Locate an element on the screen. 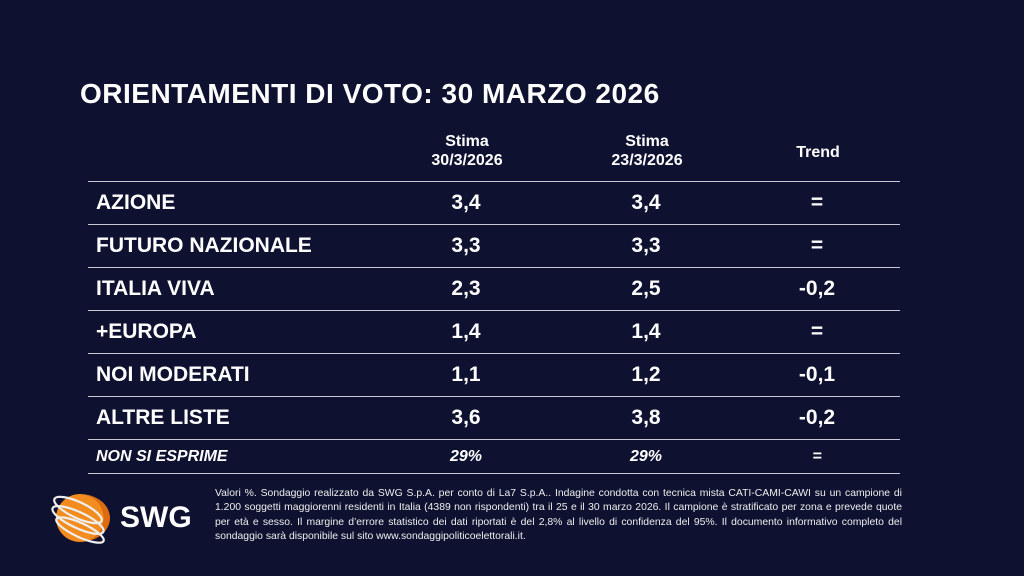  estimate-current: 3,4 is located at coordinates (466, 202).